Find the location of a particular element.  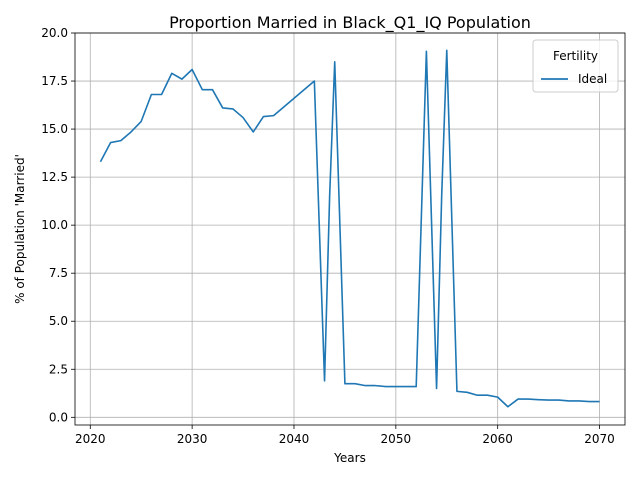

legend-entry-ideal: Ideal is located at coordinates (592, 79).